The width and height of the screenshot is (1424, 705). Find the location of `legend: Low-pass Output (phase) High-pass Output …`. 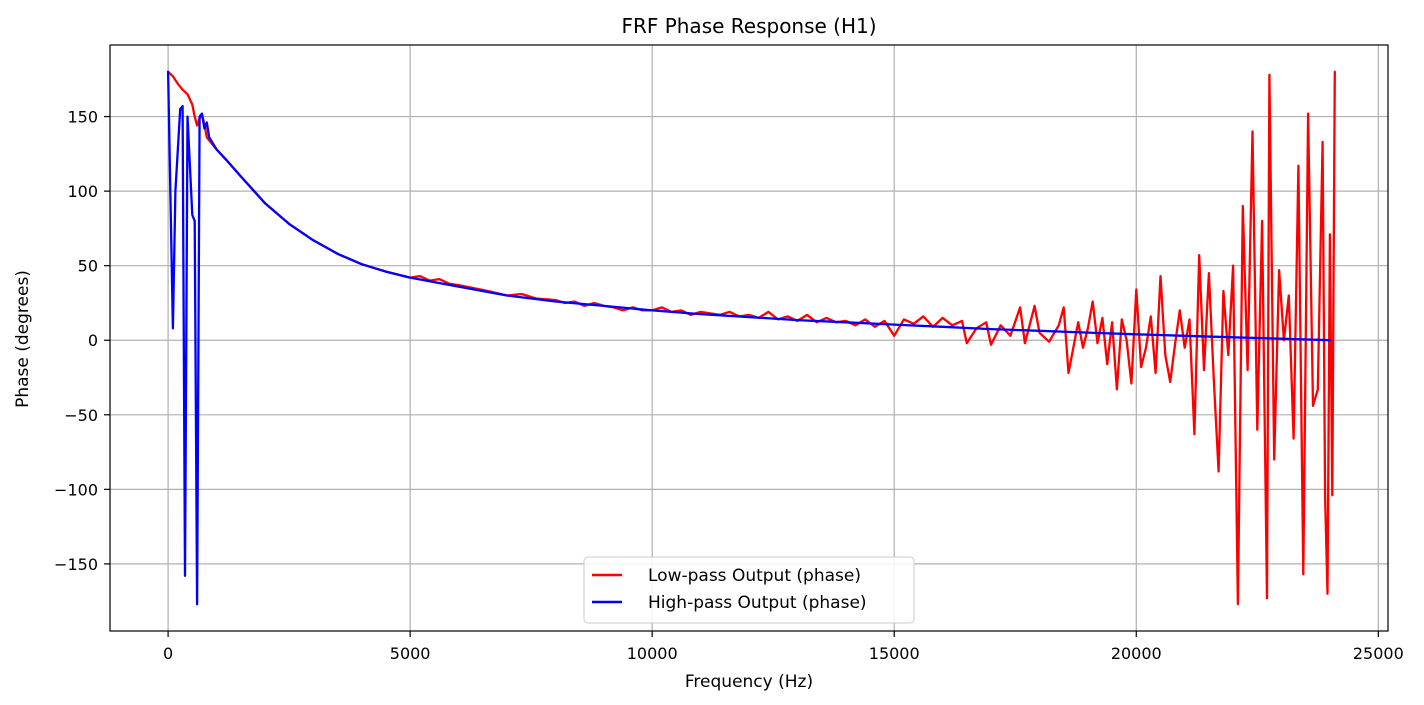

legend: Low-pass Output (phase) High-pass Output … is located at coordinates (749, 590).